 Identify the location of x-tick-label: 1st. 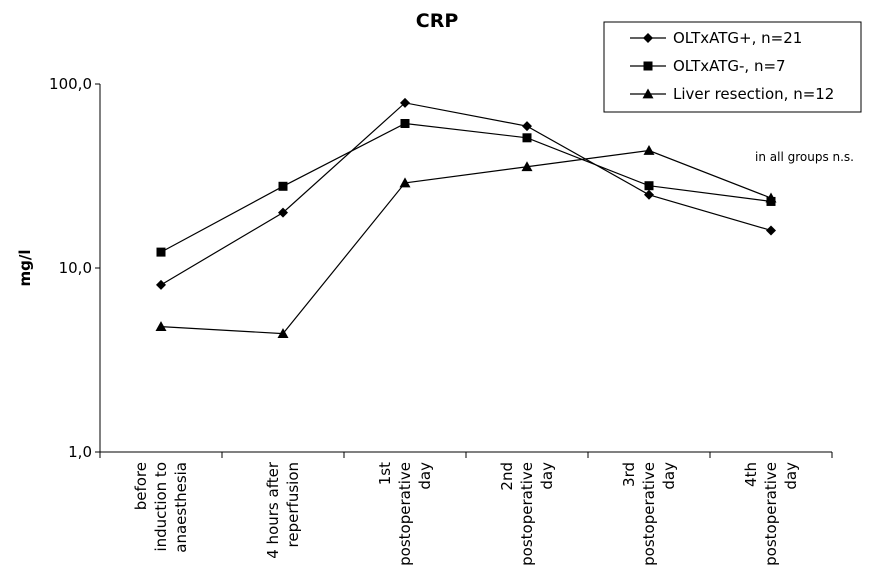
(385, 473).